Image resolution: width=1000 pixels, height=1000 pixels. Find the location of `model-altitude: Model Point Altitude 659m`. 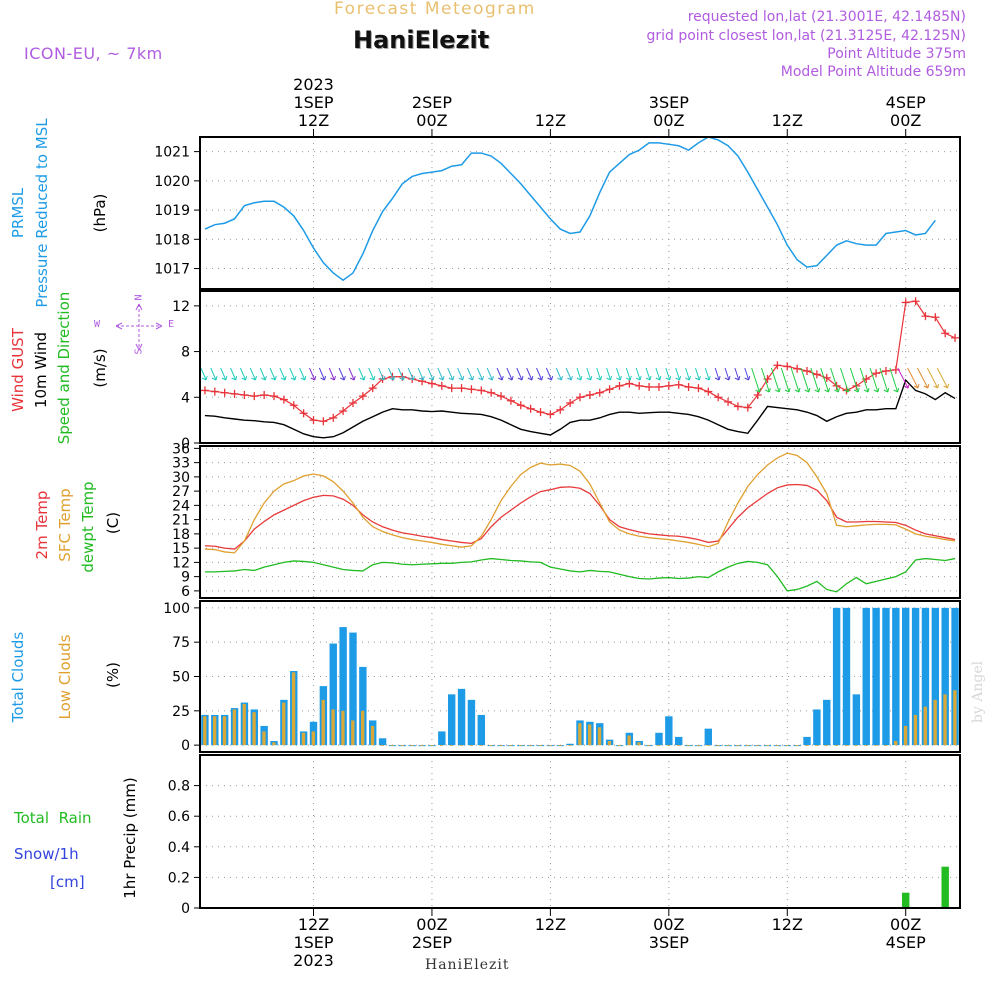

model-altitude: Model Point Altitude 659m is located at coordinates (873, 72).